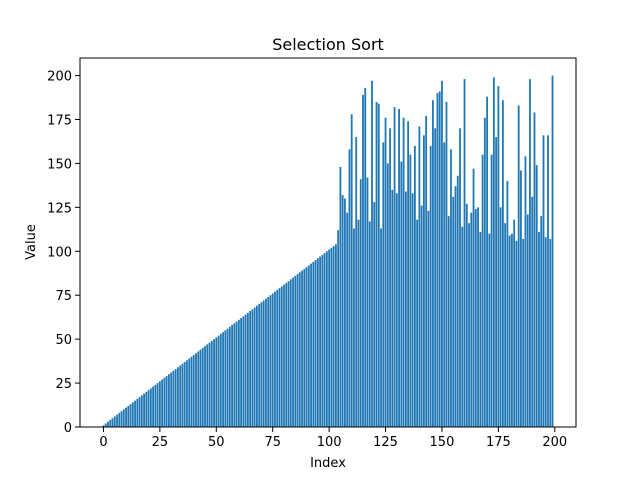  Describe the element at coordinates (216, 442) in the screenshot. I see `x-tick-label: 50` at that location.